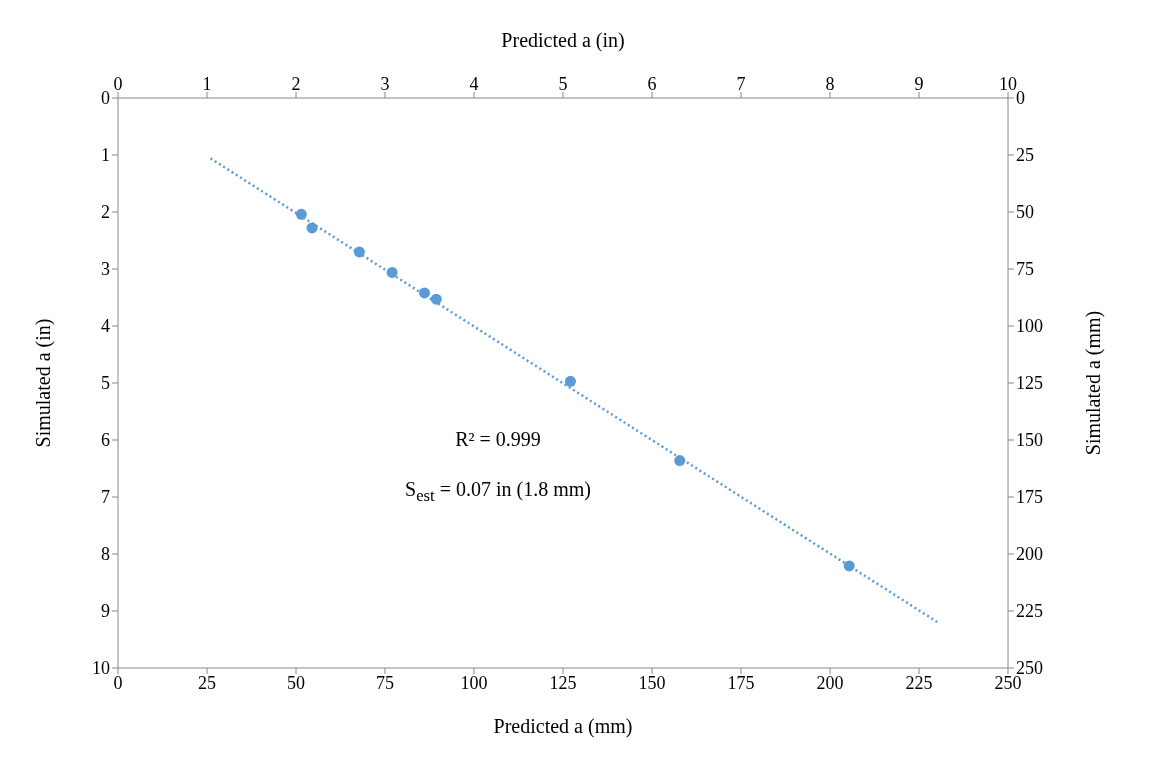 The height and width of the screenshot is (782, 1151). What do you see at coordinates (105, 383) in the screenshot?
I see `y-tick-label: 5` at bounding box center [105, 383].